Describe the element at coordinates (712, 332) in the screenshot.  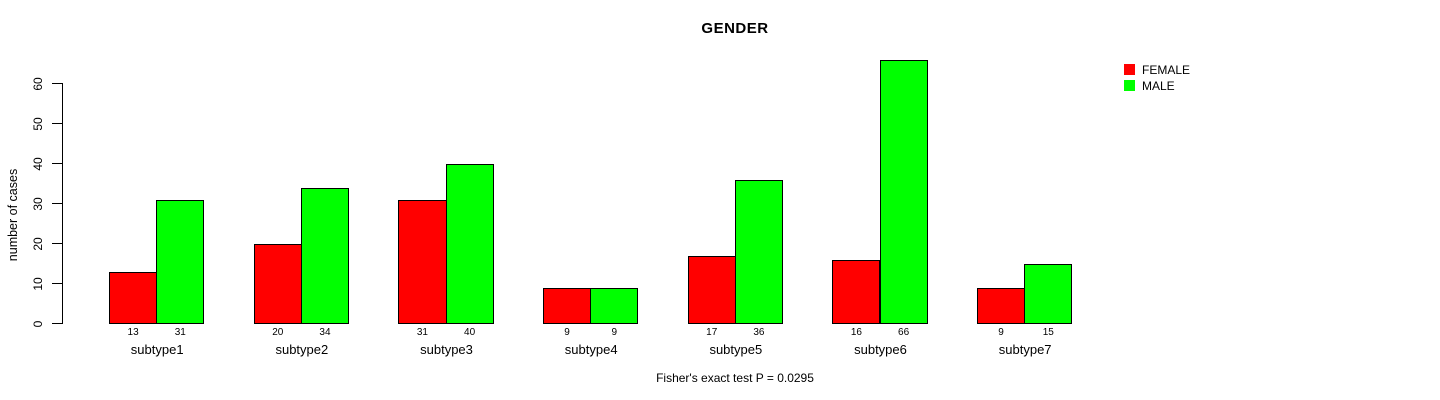
I see `bar-value-label: 17` at that location.